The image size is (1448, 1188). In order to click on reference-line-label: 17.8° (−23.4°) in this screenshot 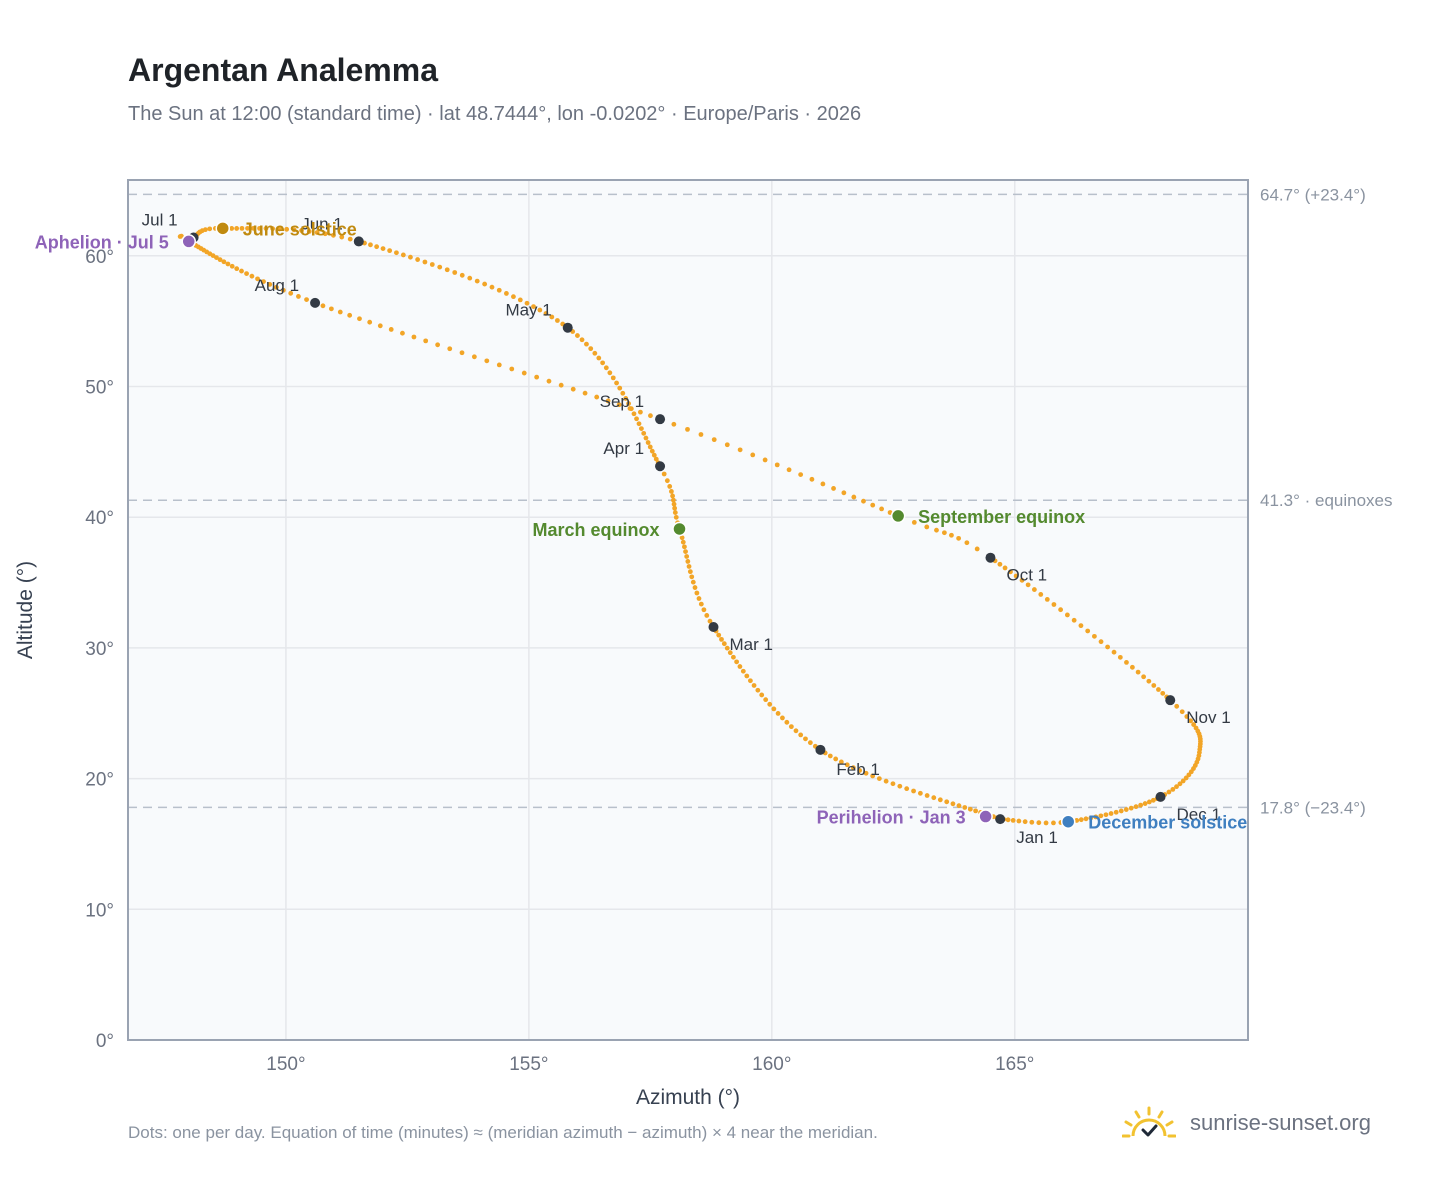, I will do `click(1313, 807)`.